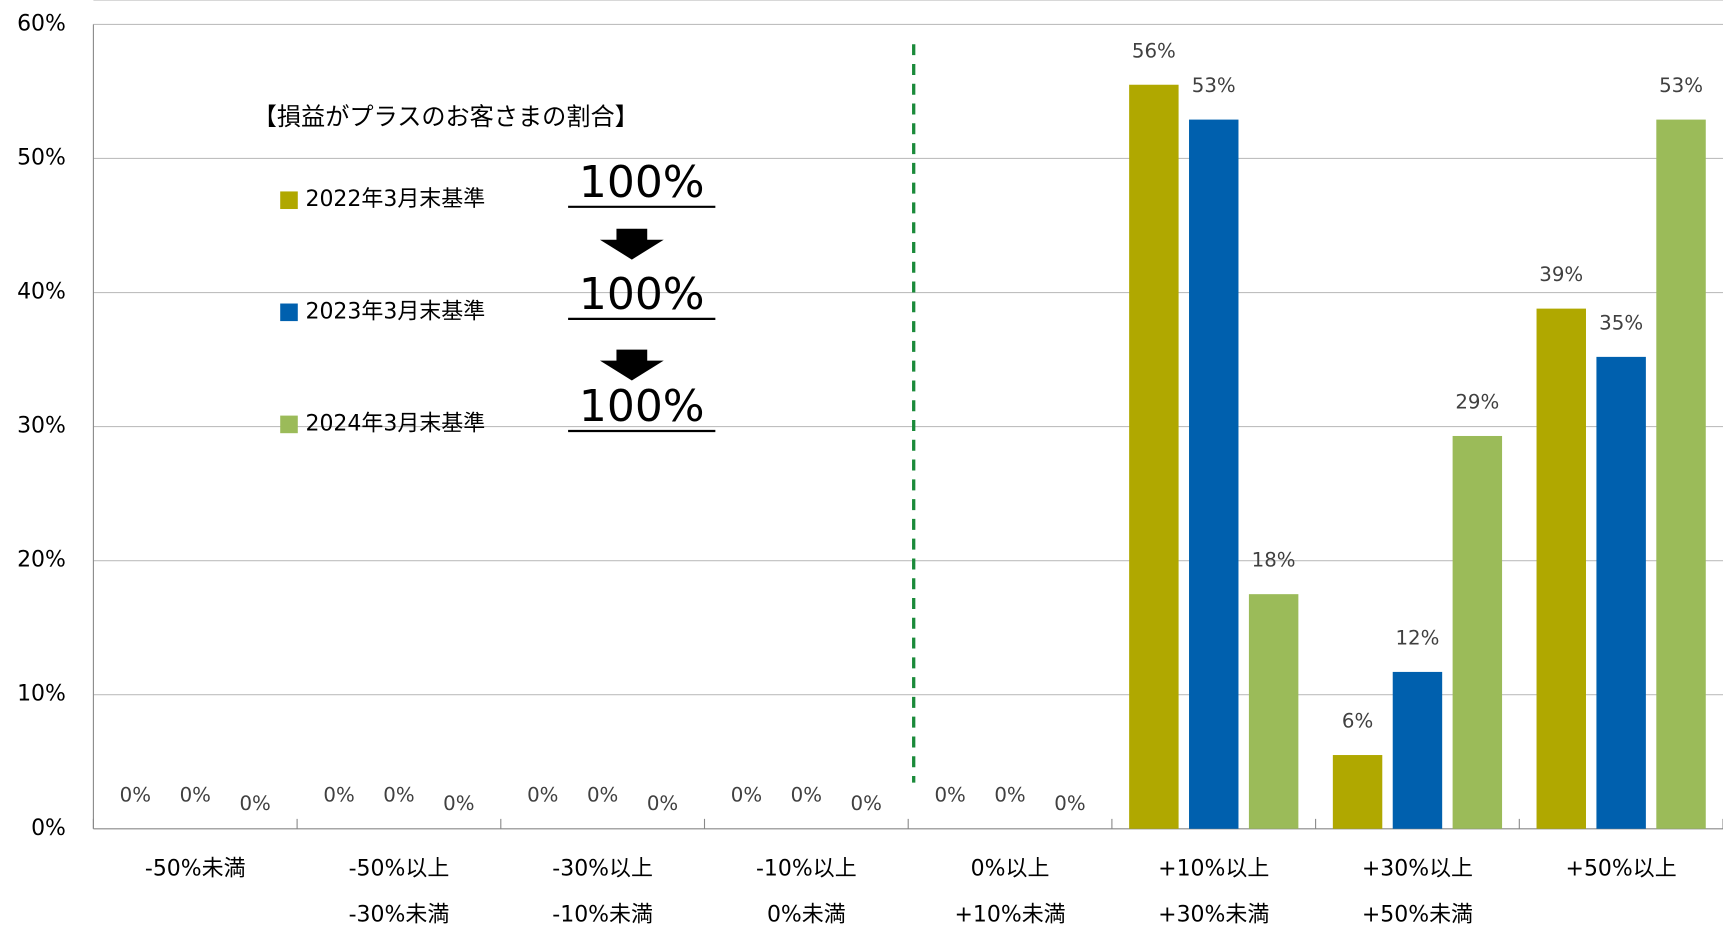 Image resolution: width=1723 pixels, height=929 pixels. Describe the element at coordinates (41, 157) in the screenshot. I see `y-tick-label: 50%` at that location.